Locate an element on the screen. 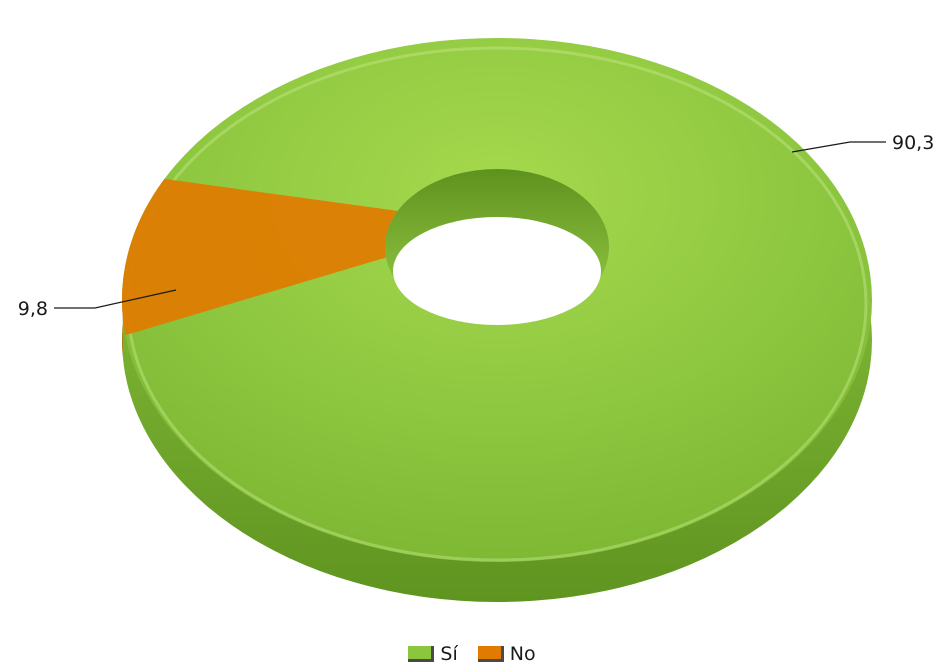 This screenshot has width=944, height=670. legend-label-si: Sí is located at coordinates (449, 654).